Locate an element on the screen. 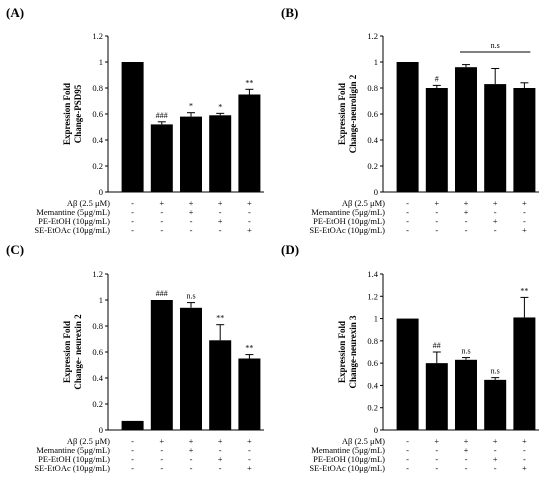 Image resolution: width=550 pixels, height=481 pixels. significance-label: * is located at coordinates (191, 106).